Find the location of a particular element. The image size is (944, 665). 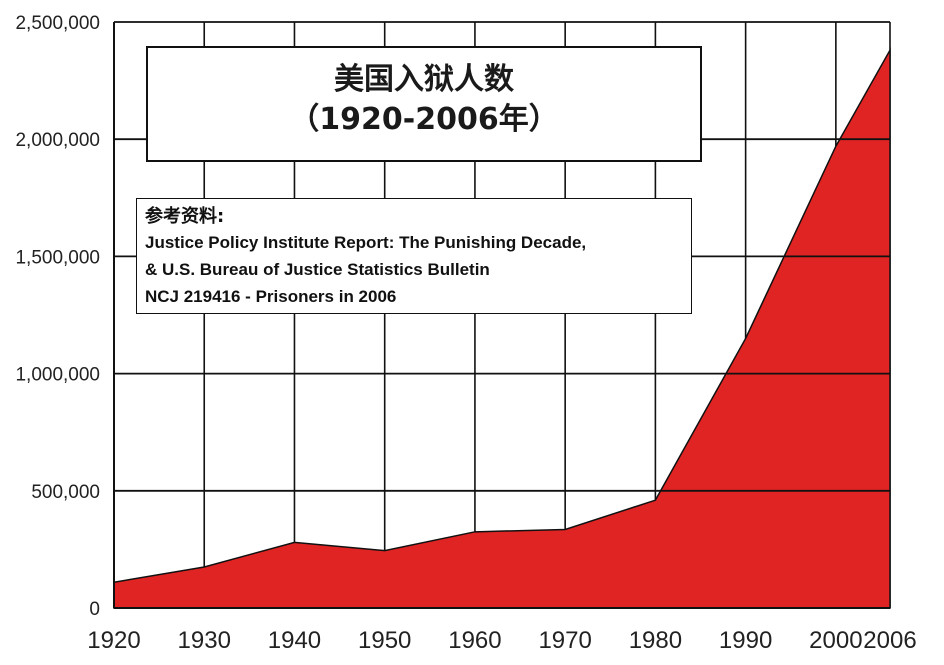

x-tick-label-2006: 2006 is located at coordinates (889, 640).